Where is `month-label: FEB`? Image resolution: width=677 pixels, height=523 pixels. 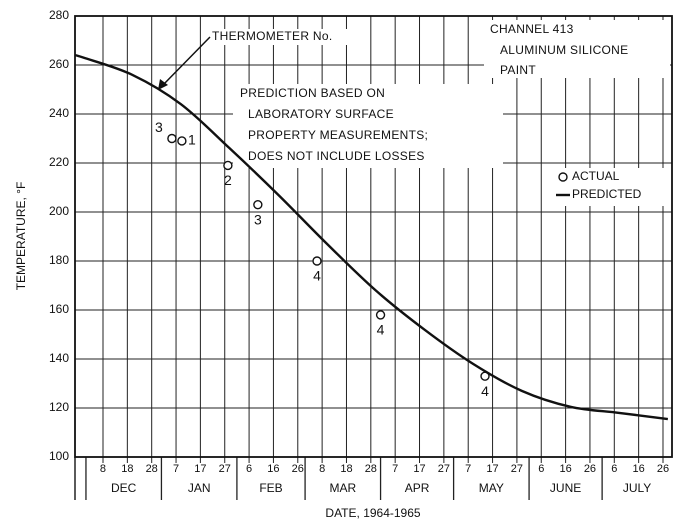
month-label: FEB is located at coordinates (270, 488).